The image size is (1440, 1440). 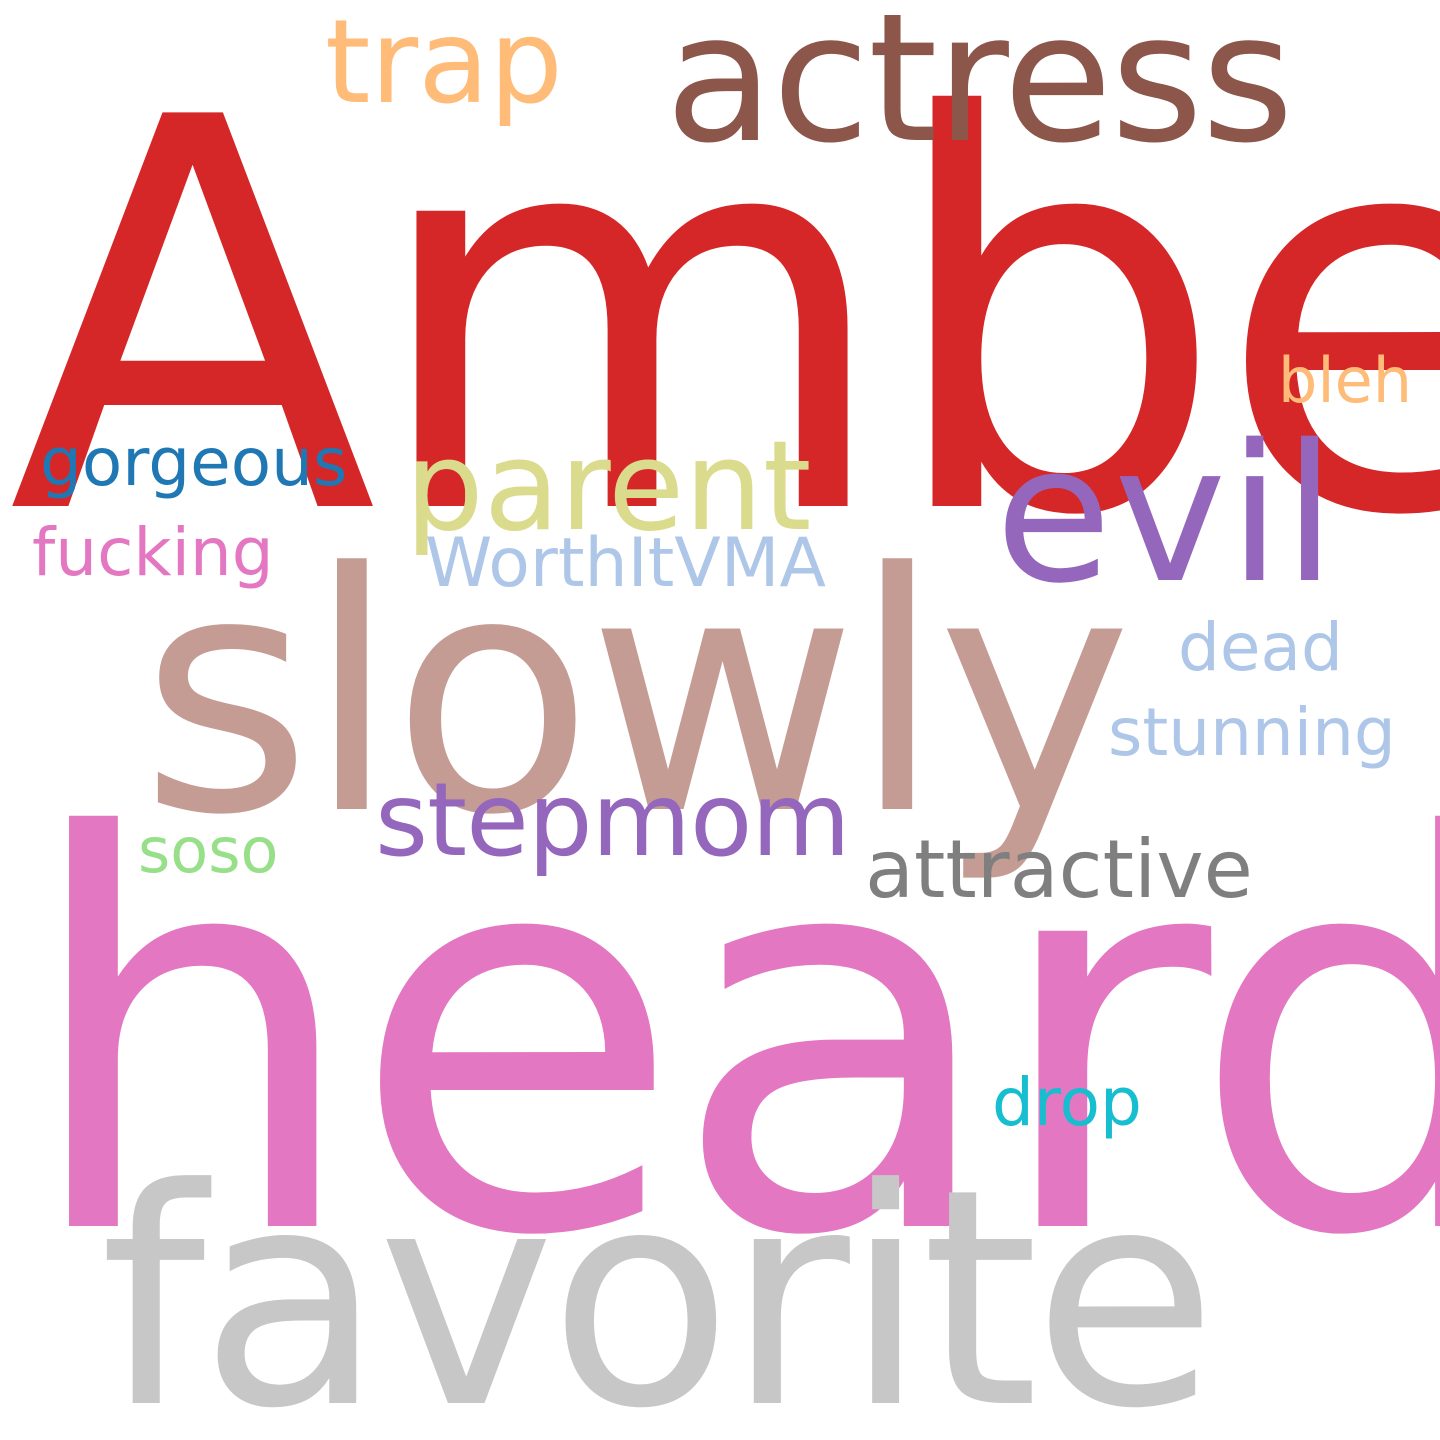 What do you see at coordinates (153, 552) in the screenshot?
I see `word-fucking: fucking` at bounding box center [153, 552].